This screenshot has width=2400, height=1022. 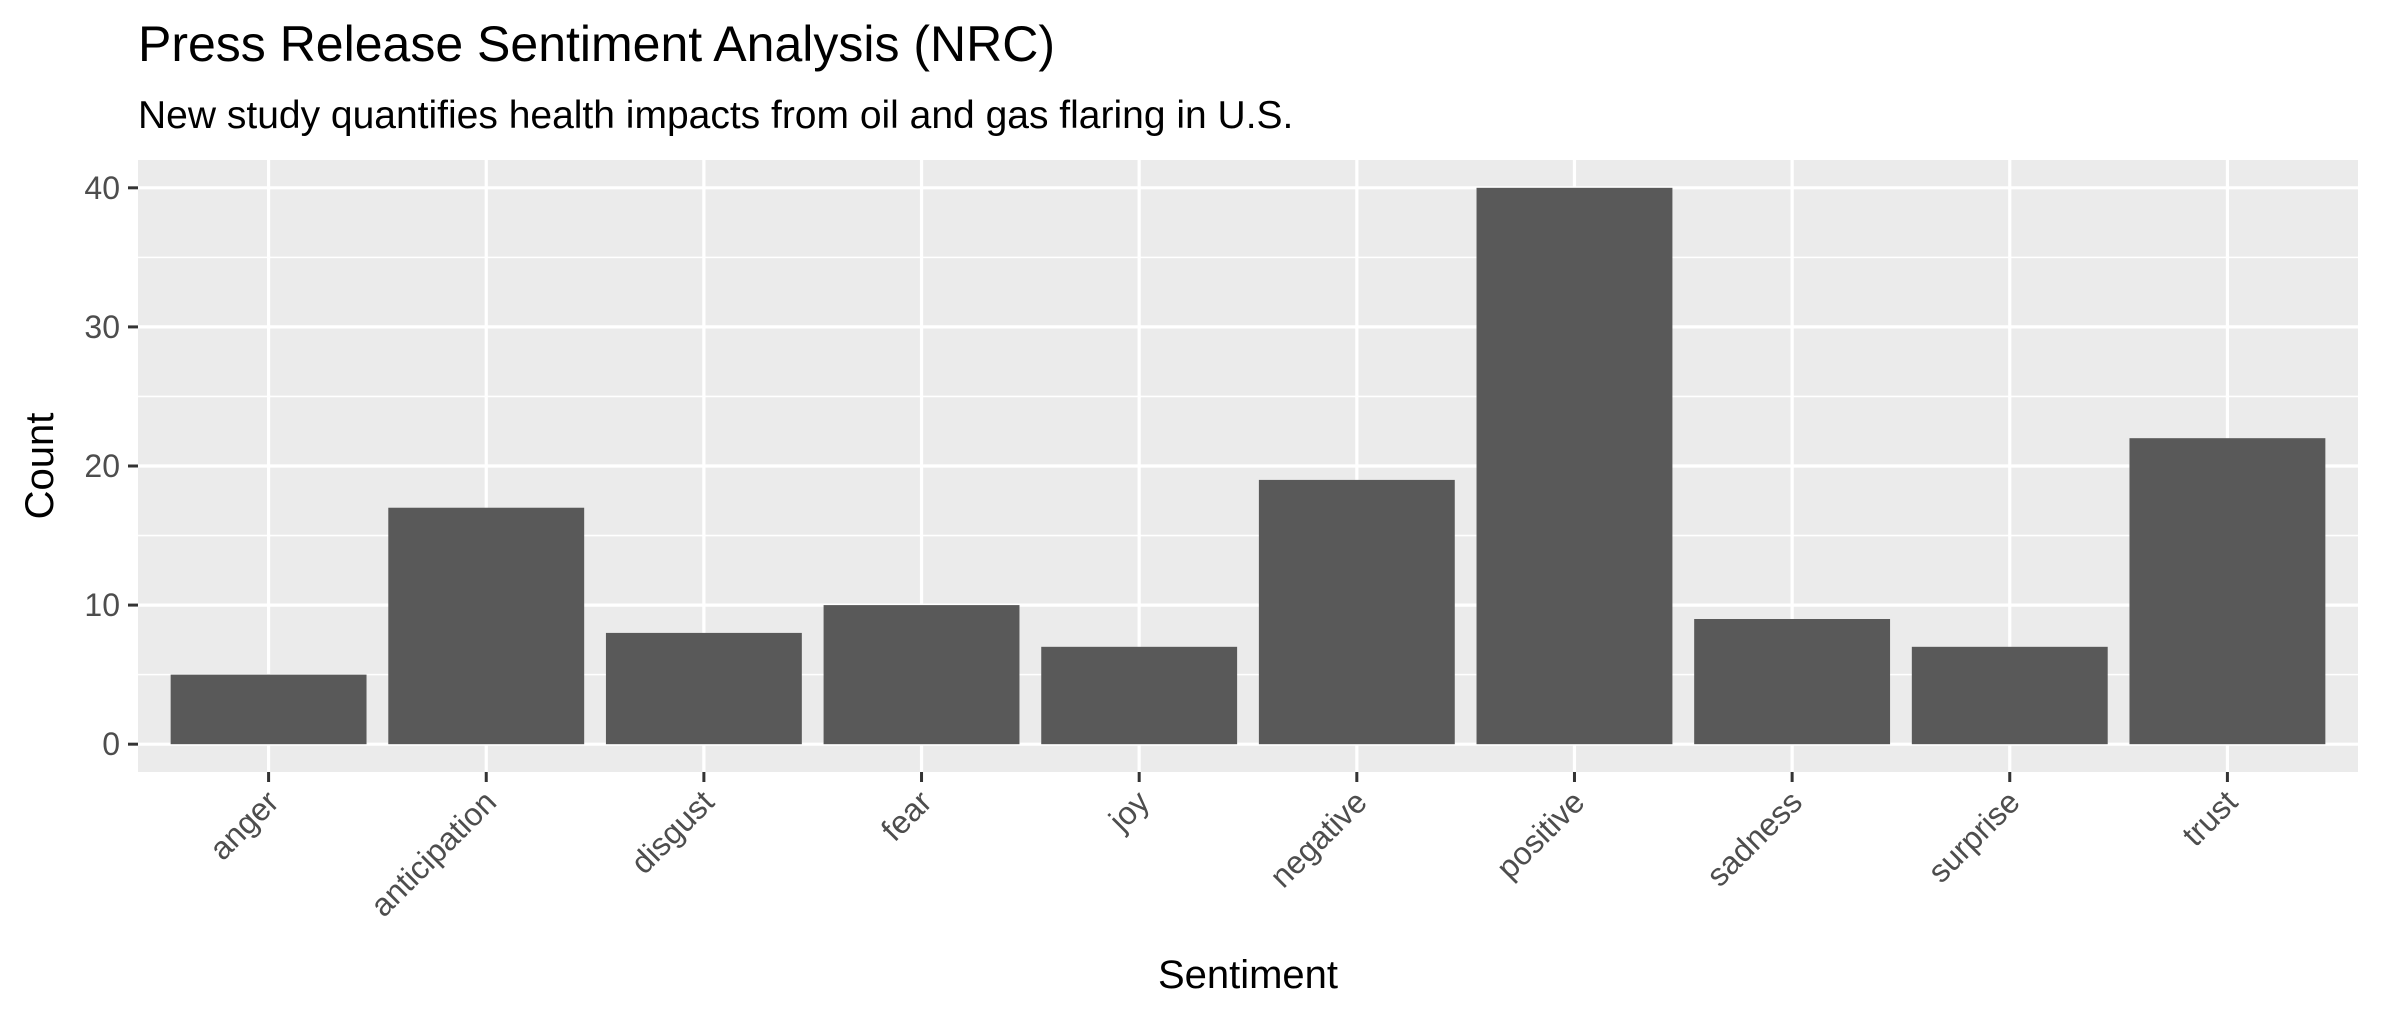 What do you see at coordinates (102, 188) in the screenshot?
I see `y-tick-label: 40` at bounding box center [102, 188].